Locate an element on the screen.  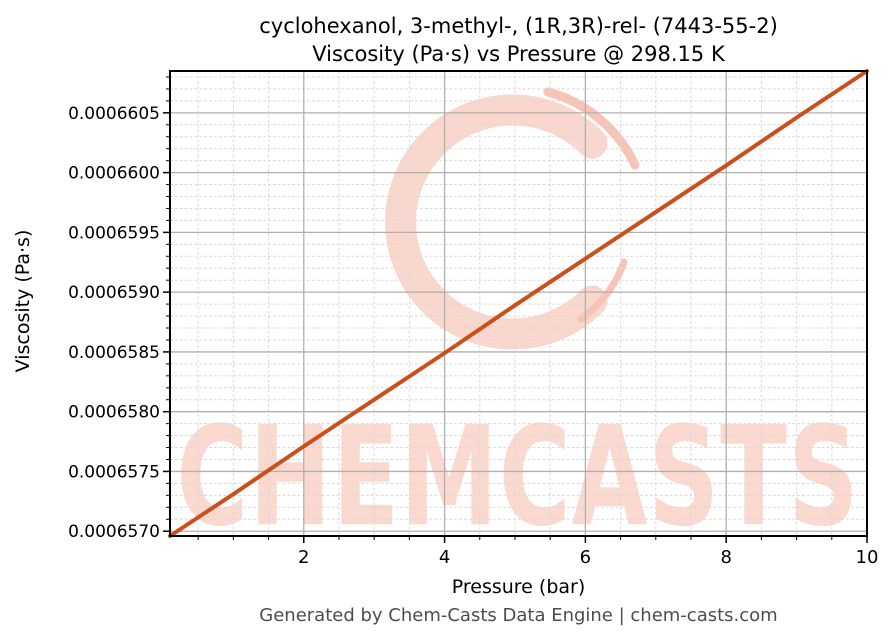
y-tick-label: 0.0006595 is located at coordinates (114, 233).